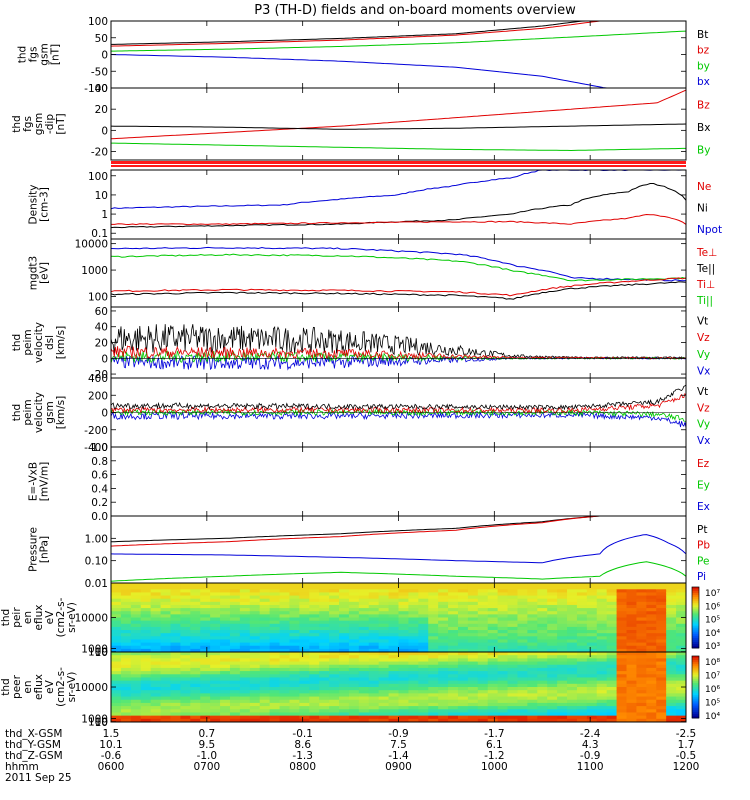  I want to click on y-tick-label: 40, so click(101, 89).